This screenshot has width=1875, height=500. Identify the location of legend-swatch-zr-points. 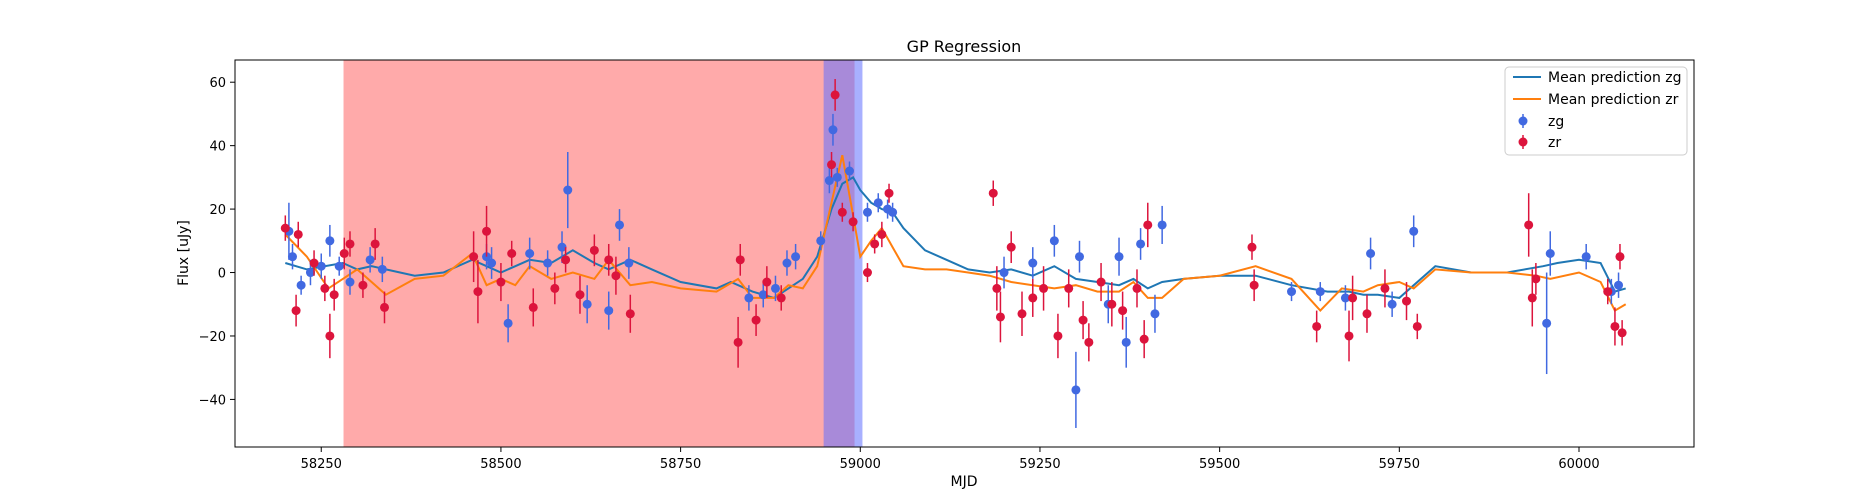
(1523, 142).